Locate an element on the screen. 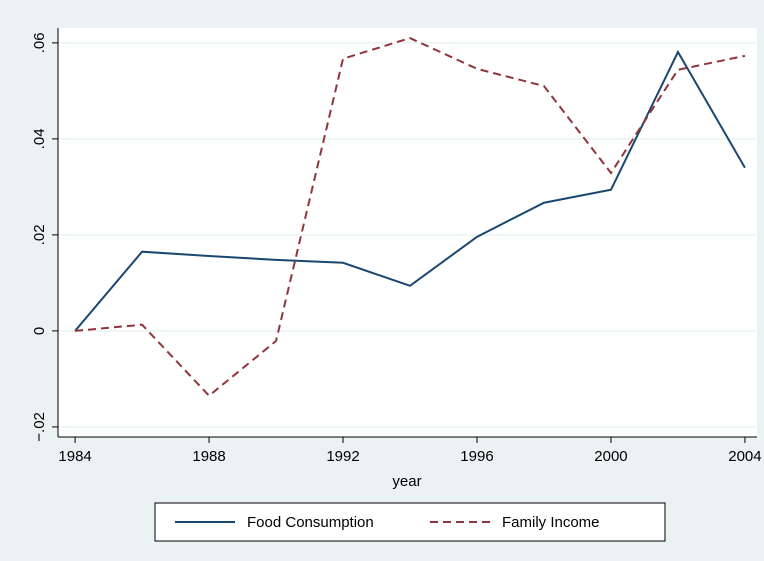 This screenshot has height=561, width=764. legend-label: Family Income is located at coordinates (551, 522).